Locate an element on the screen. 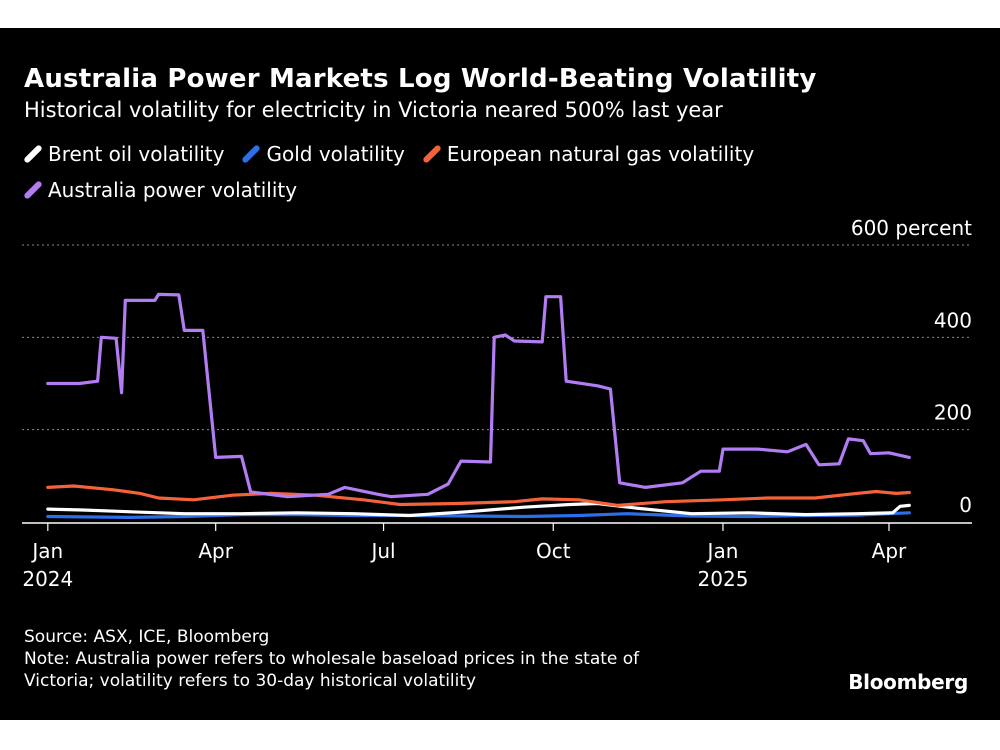  legend-item-brent: Brent oil volatility is located at coordinates (124, 154).